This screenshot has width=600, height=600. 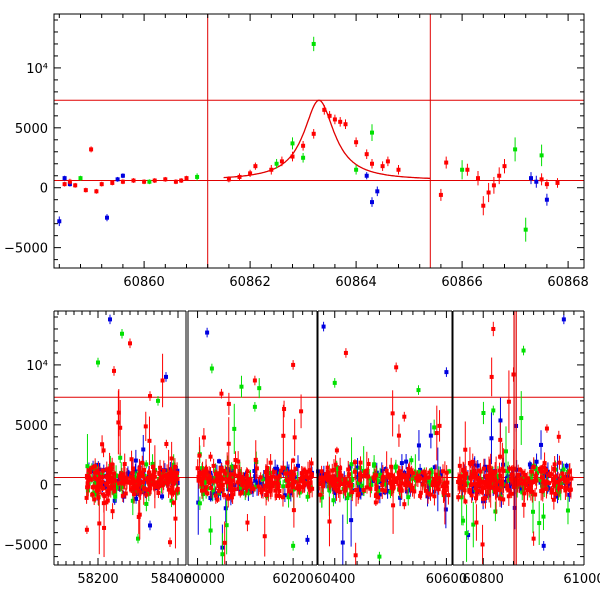 What do you see at coordinates (170, 542) in the screenshot?
I see `red-outlier-point` at bounding box center [170, 542].